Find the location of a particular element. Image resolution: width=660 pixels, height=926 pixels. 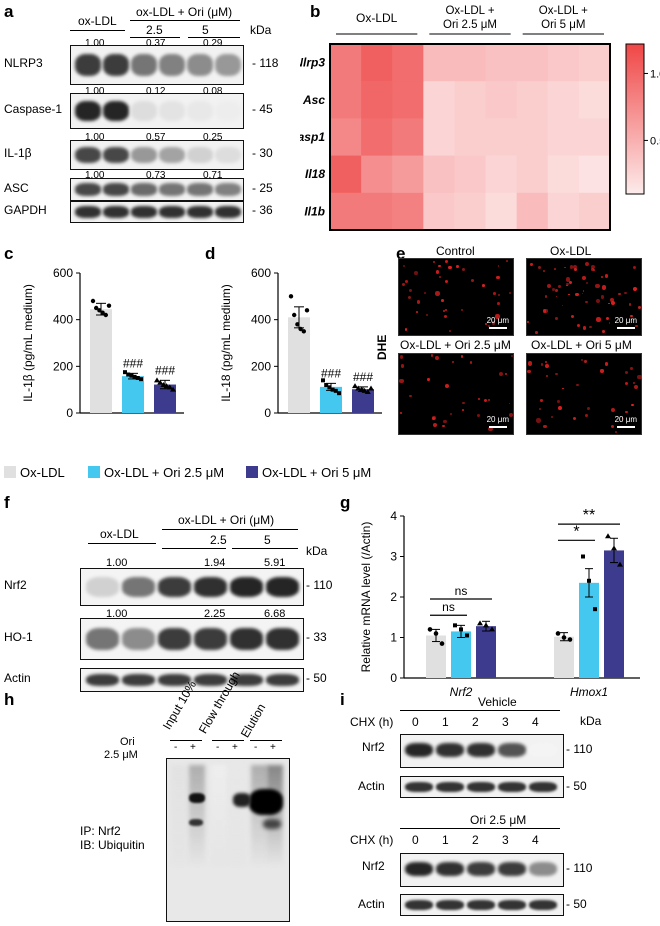

heatmap-row-label: Nlrp3 is located at coordinates (312, 63).